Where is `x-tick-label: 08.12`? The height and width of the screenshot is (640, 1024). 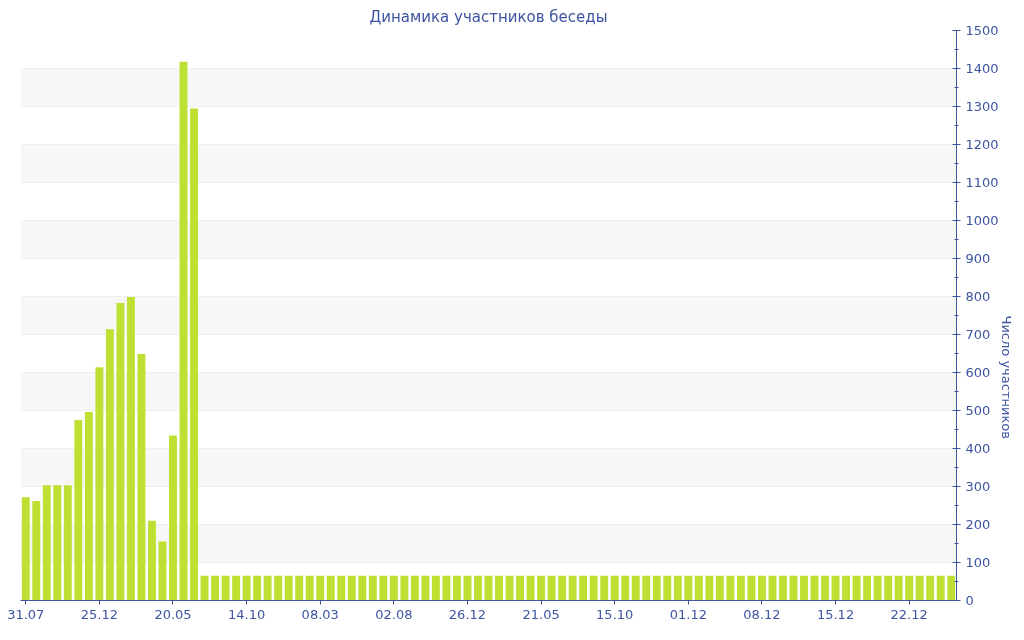
x-tick-label: 08.12 is located at coordinates (762, 614).